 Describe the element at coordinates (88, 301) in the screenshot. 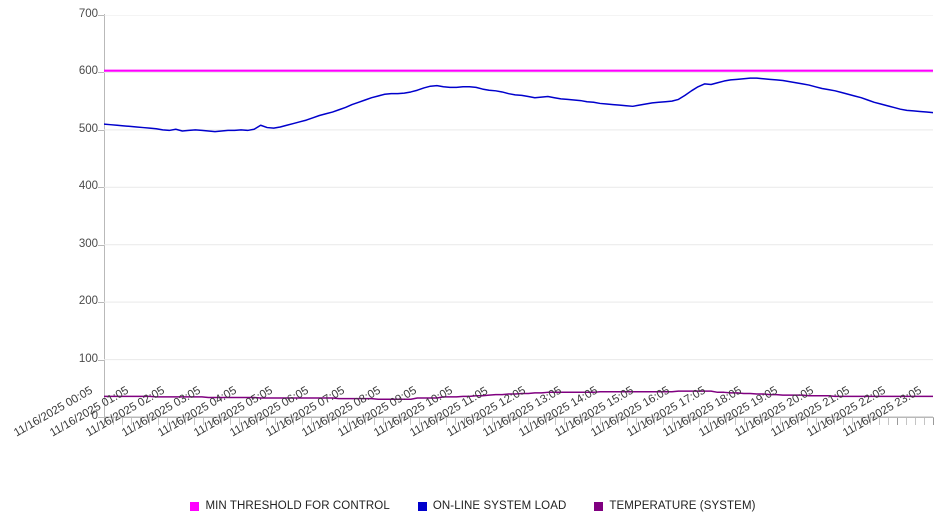

I see `y-axis-tick-label: 200` at that location.